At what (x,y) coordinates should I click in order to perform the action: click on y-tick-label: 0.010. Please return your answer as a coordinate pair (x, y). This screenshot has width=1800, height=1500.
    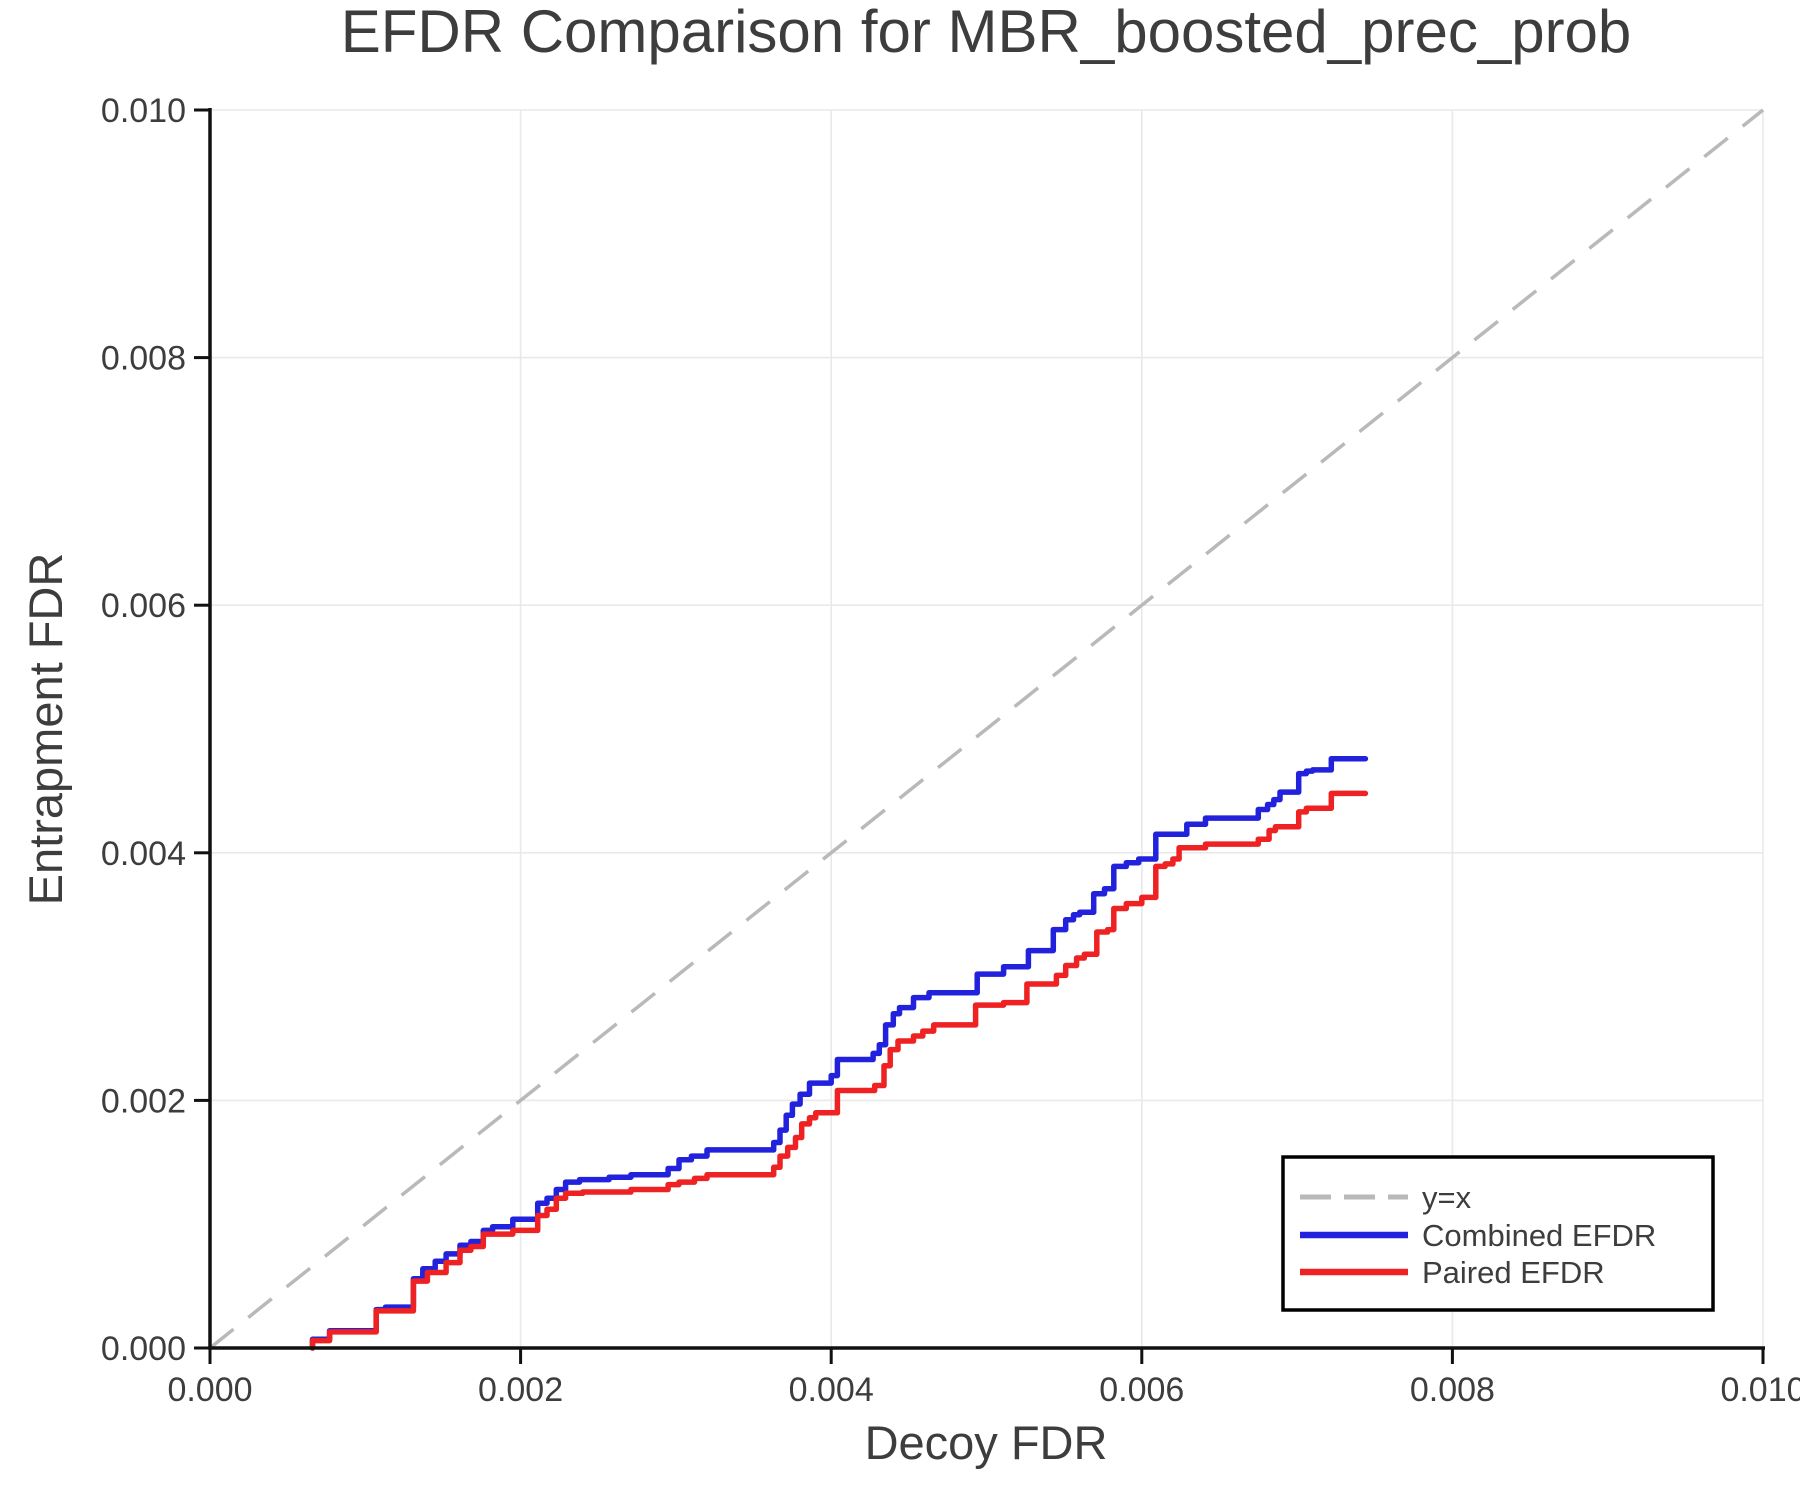
    Looking at the image, I should click on (143, 111).